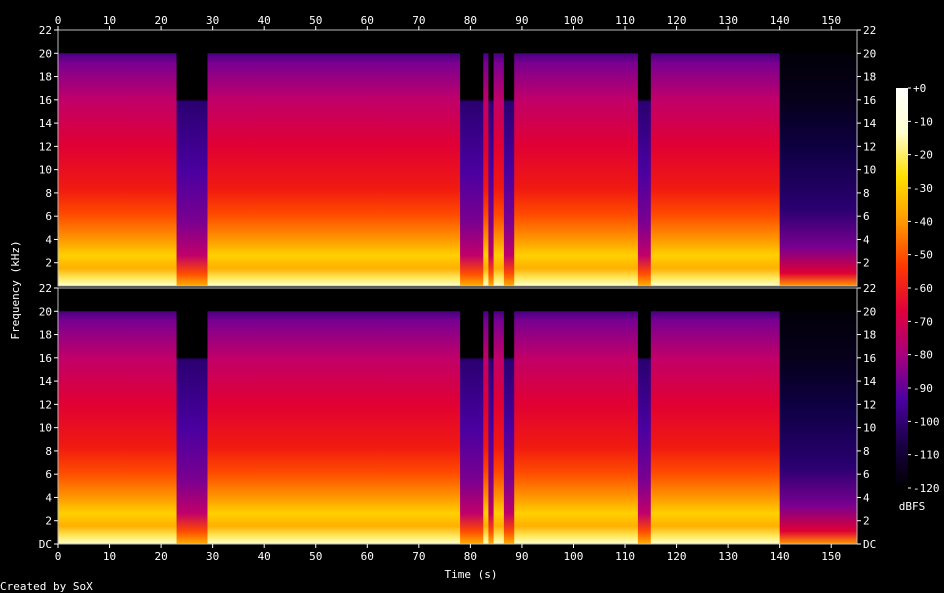  I want to click on colorbar-tick: -60, so click(923, 288).